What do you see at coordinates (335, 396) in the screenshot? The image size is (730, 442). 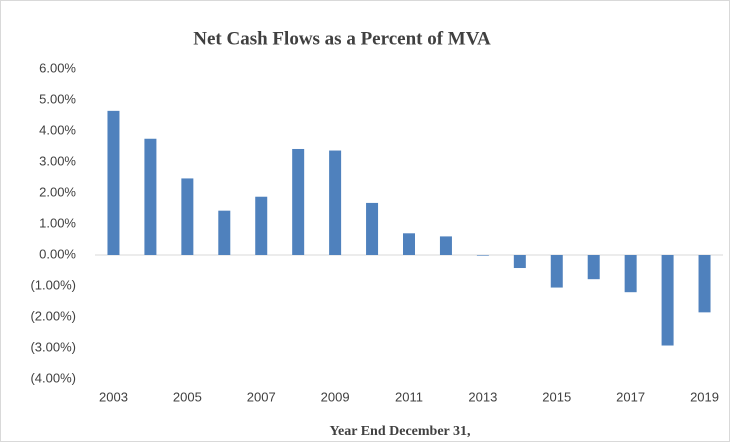 I see `x-tick-label: 2009` at bounding box center [335, 396].